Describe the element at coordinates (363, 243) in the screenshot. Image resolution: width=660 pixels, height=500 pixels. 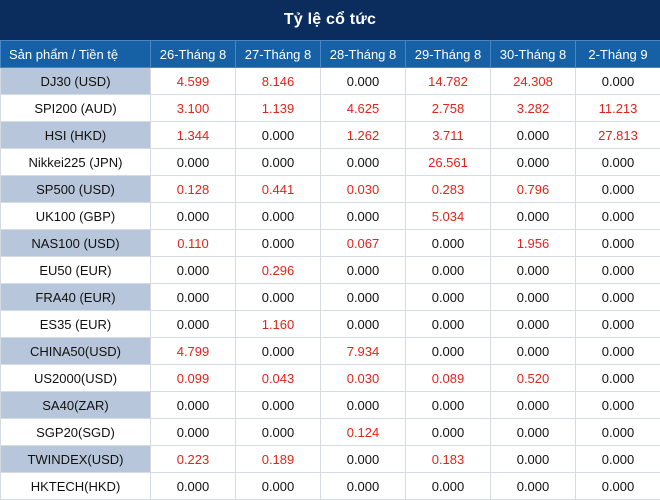
I see `dividend-value-cell: 0.067` at that location.